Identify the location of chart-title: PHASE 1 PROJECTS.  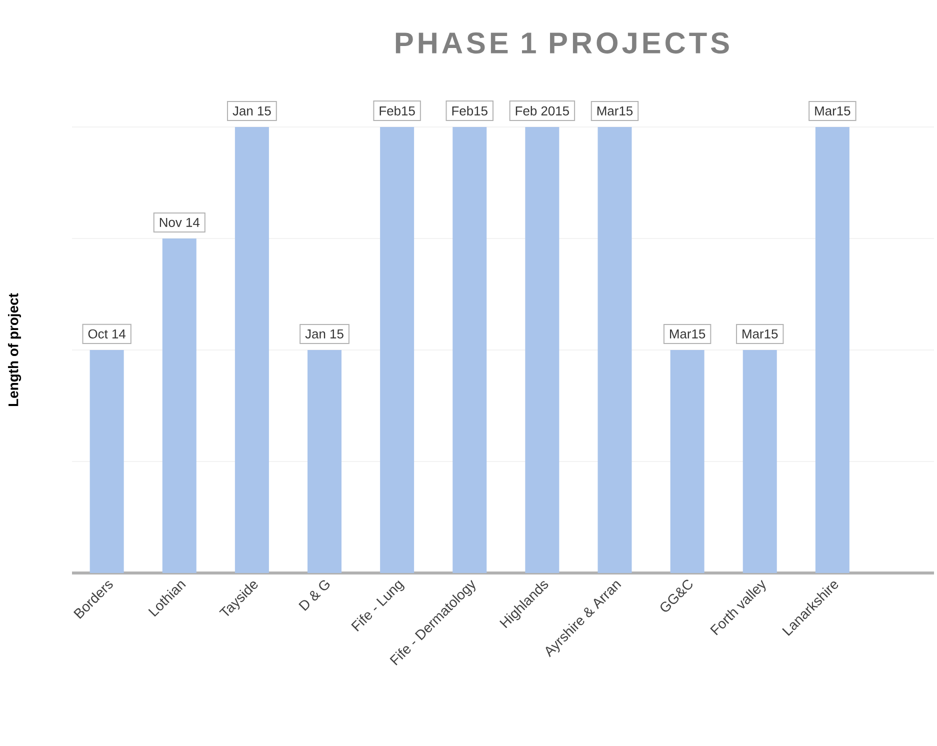
(562, 43).